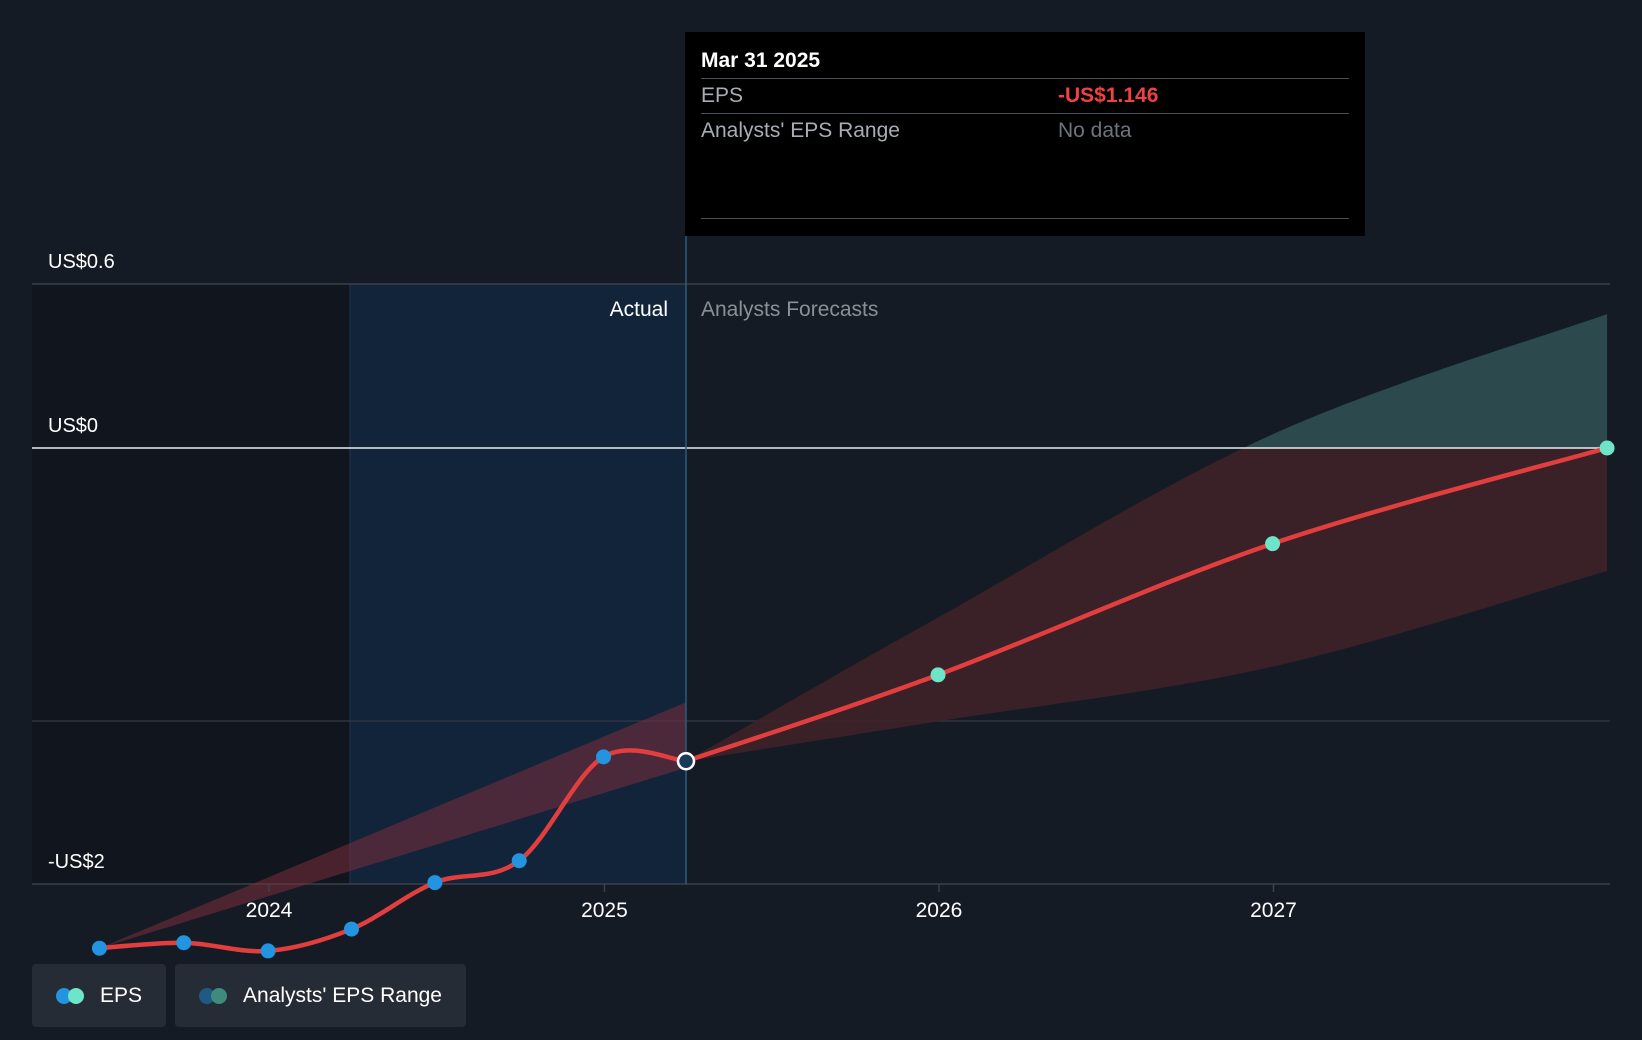 This screenshot has height=1040, width=1642. What do you see at coordinates (76, 995) in the screenshot?
I see `eps-legend-dot-forecast` at bounding box center [76, 995].